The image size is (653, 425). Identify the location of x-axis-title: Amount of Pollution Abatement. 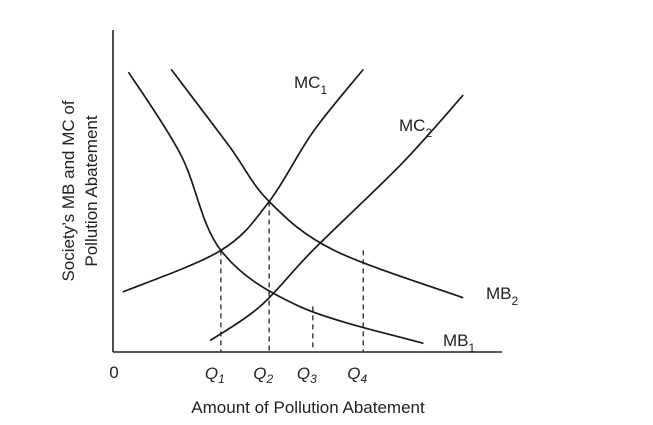
(308, 407).